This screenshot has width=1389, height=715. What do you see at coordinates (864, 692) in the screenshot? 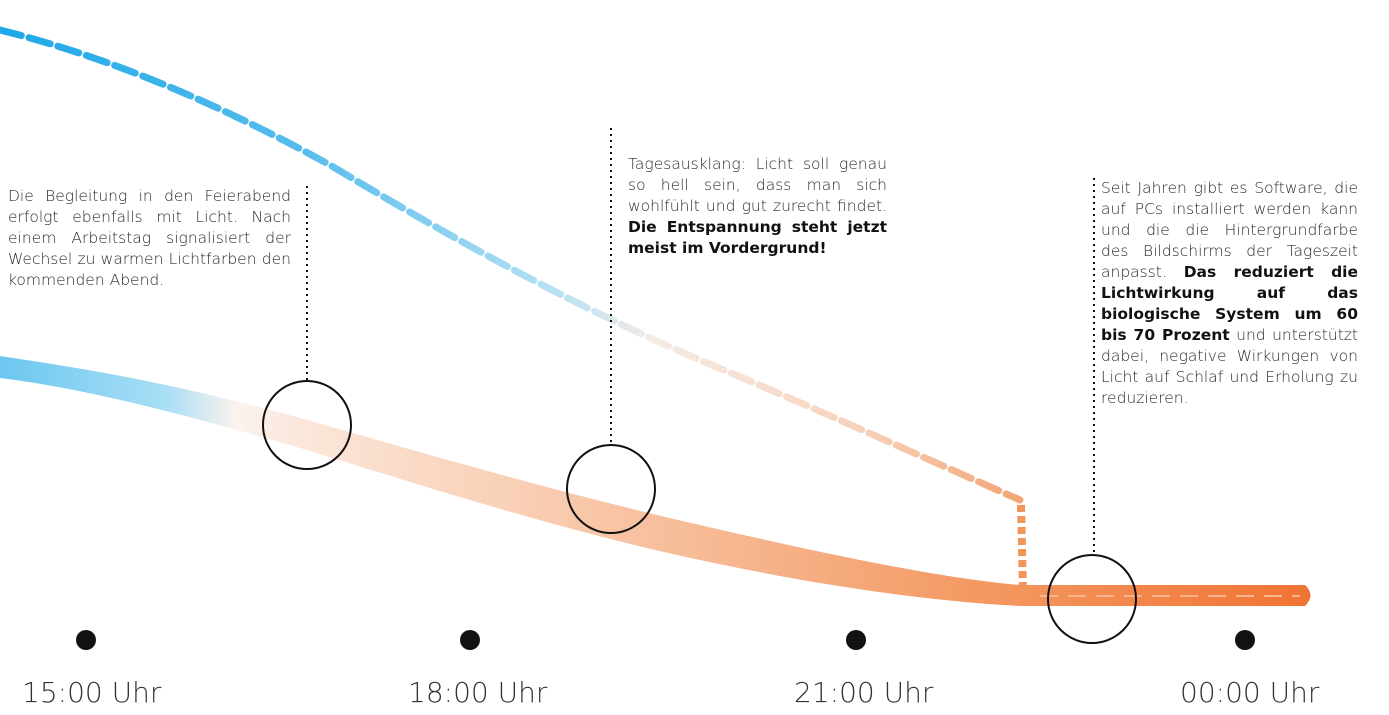
I see `time-label-2100: 21:00 Uhr` at bounding box center [864, 692].